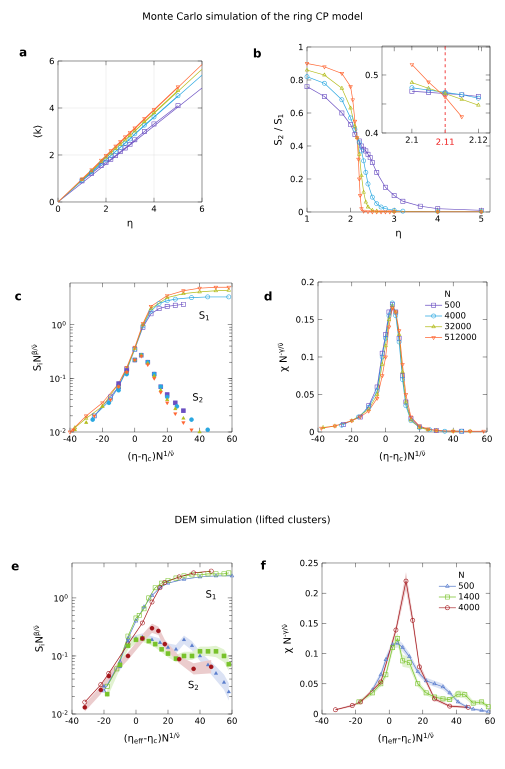 This screenshot has height=769, width=505. I want to click on y-tick-label: 0.8, so click(296, 80).